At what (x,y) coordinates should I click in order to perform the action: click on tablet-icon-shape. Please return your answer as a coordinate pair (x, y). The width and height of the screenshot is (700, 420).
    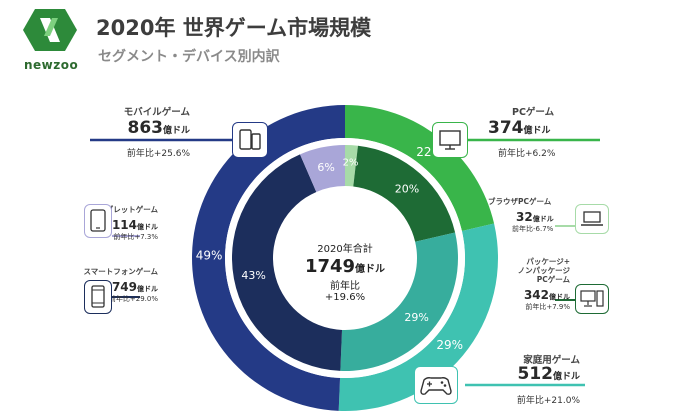
    Looking at the image, I should click on (98, 220).